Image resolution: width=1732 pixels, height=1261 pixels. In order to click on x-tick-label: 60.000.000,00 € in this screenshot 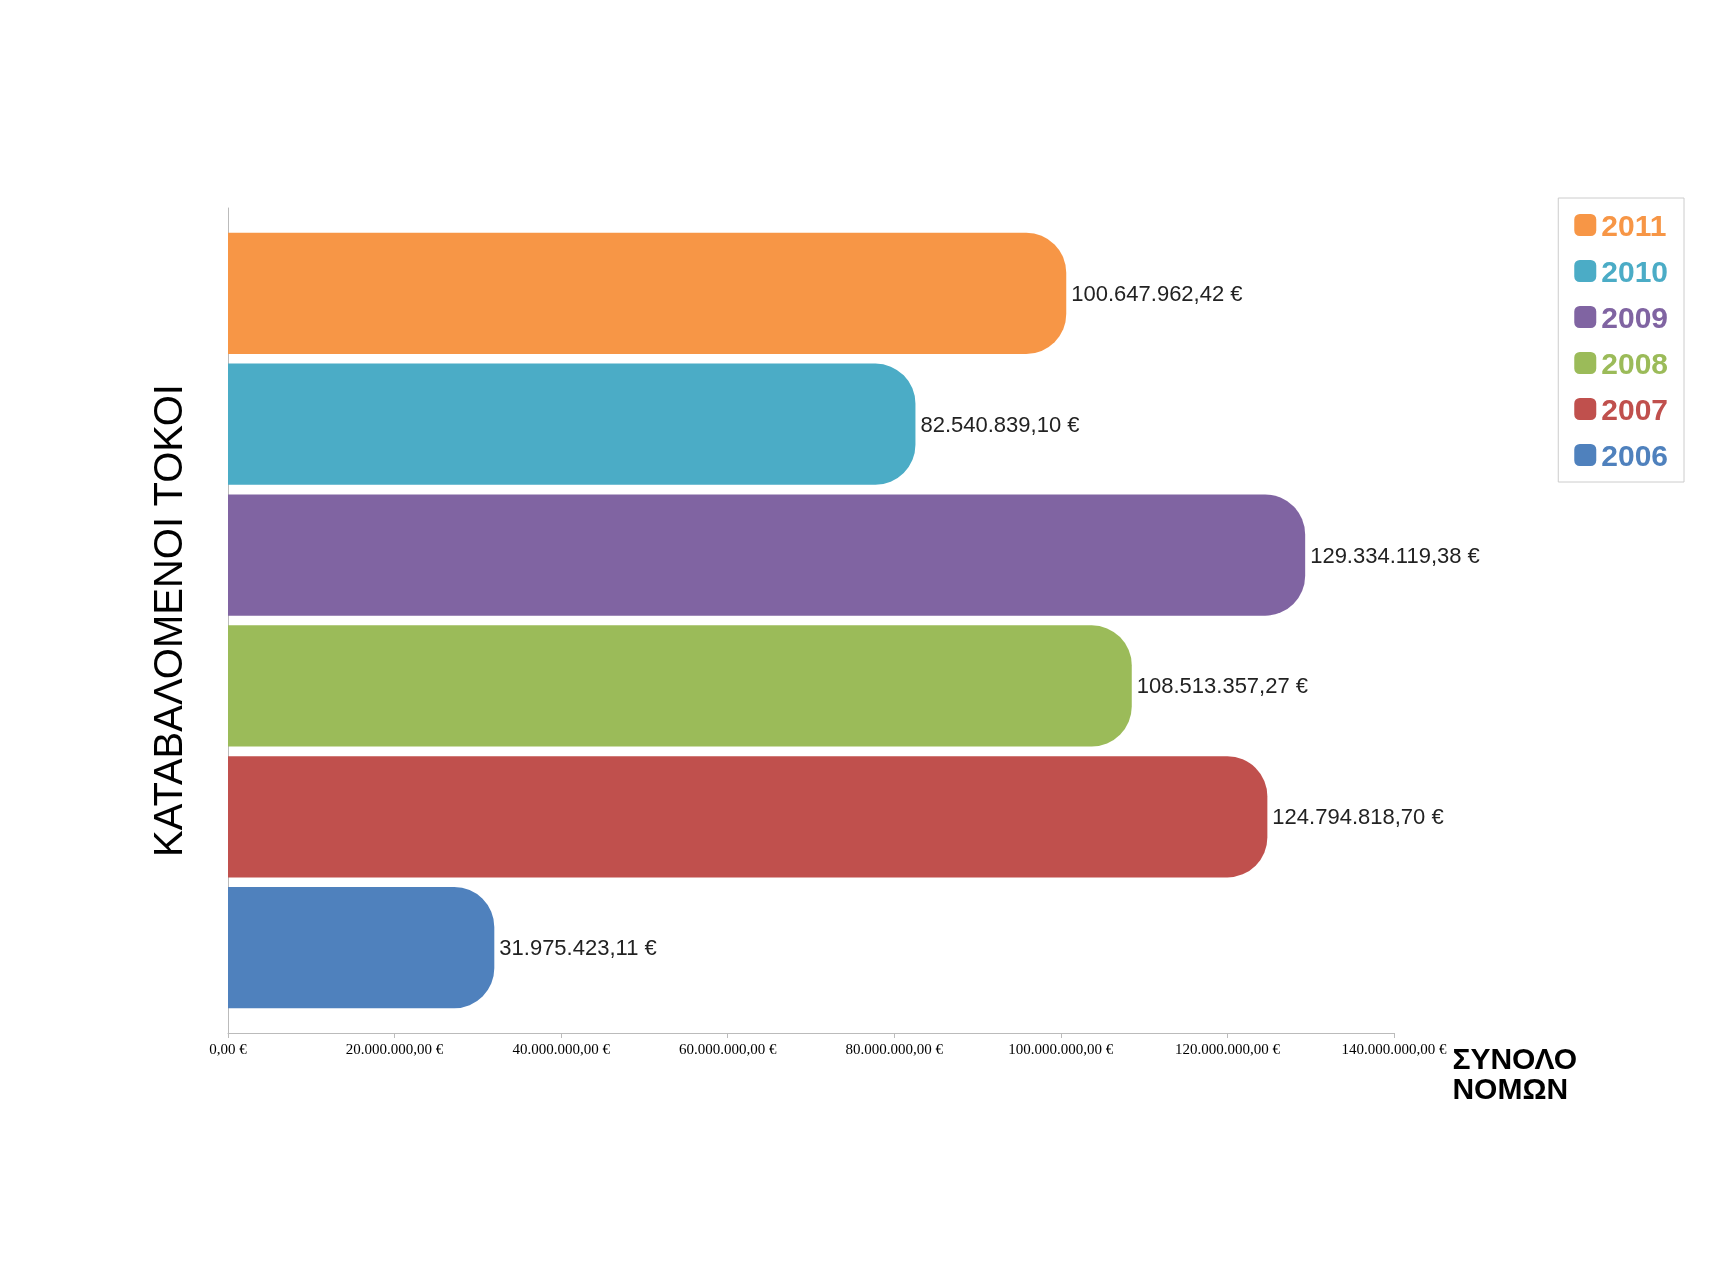, I will do `click(727, 1048)`.